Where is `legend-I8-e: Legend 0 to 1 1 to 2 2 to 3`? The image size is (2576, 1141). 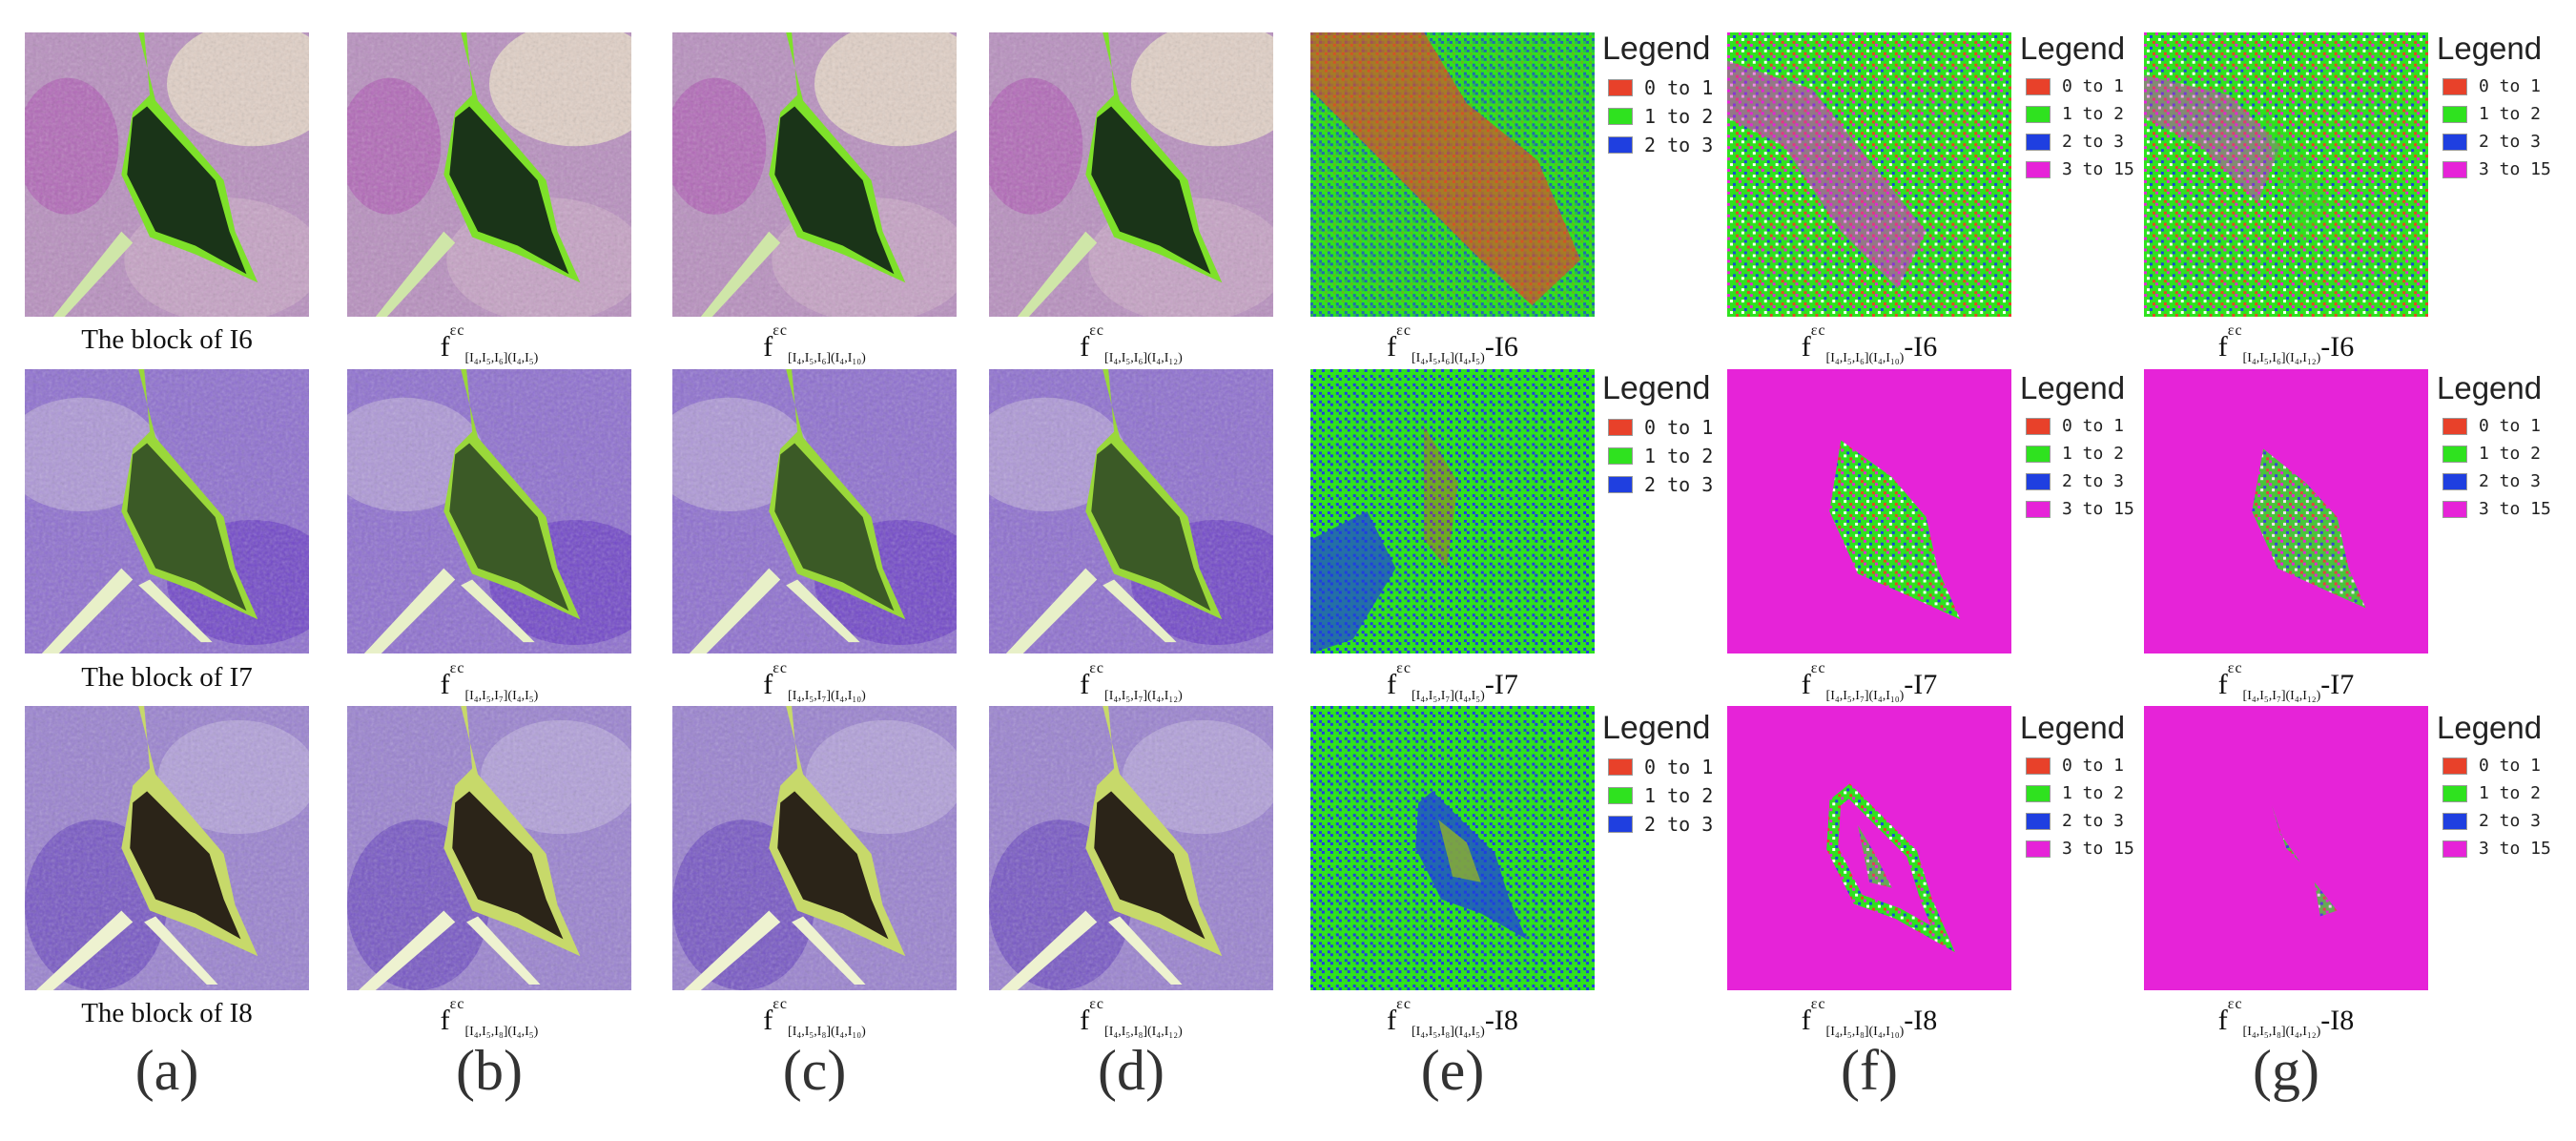 legend-I8-e: Legend 0 to 1 1 to 2 2 to 3 is located at coordinates (1673, 774).